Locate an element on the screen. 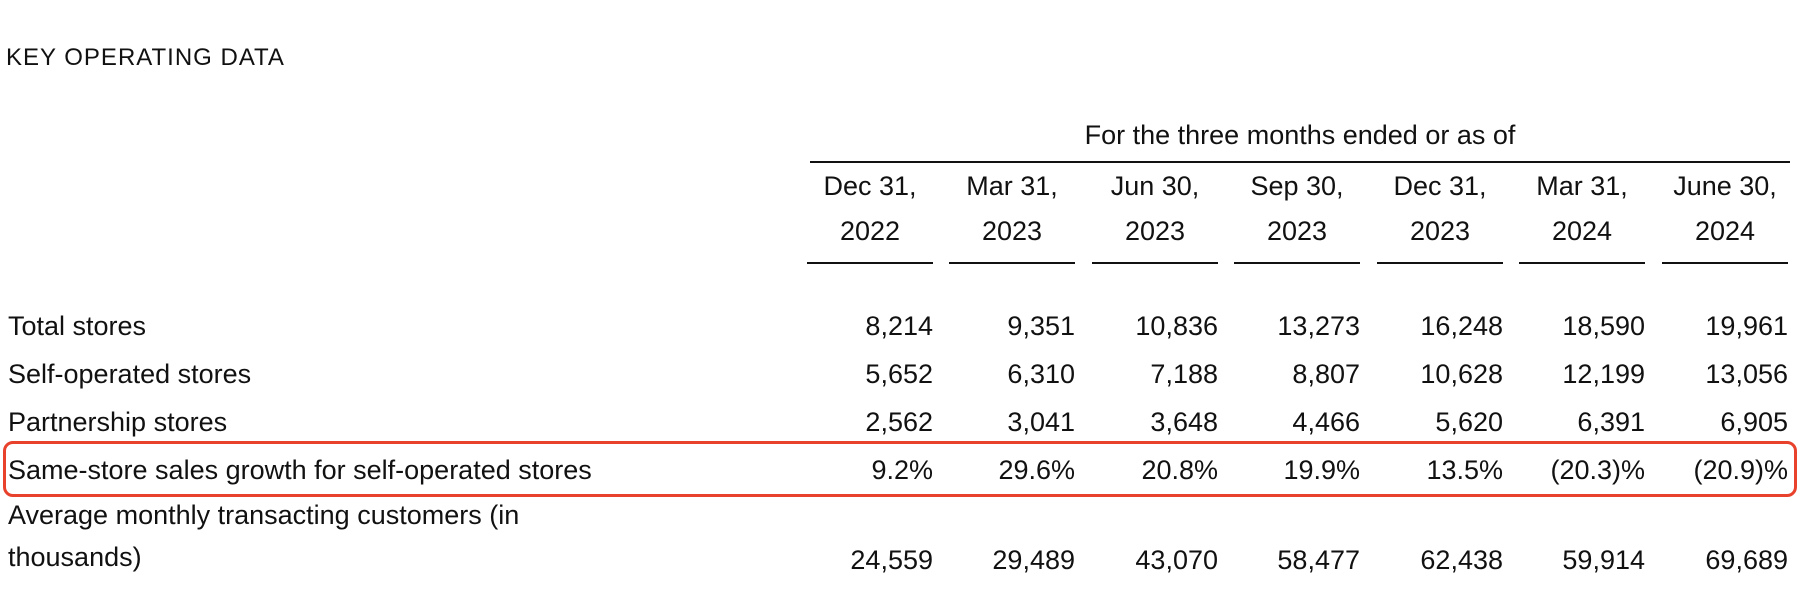  column-header: Mar 31, 2023 is located at coordinates (1012, 214).